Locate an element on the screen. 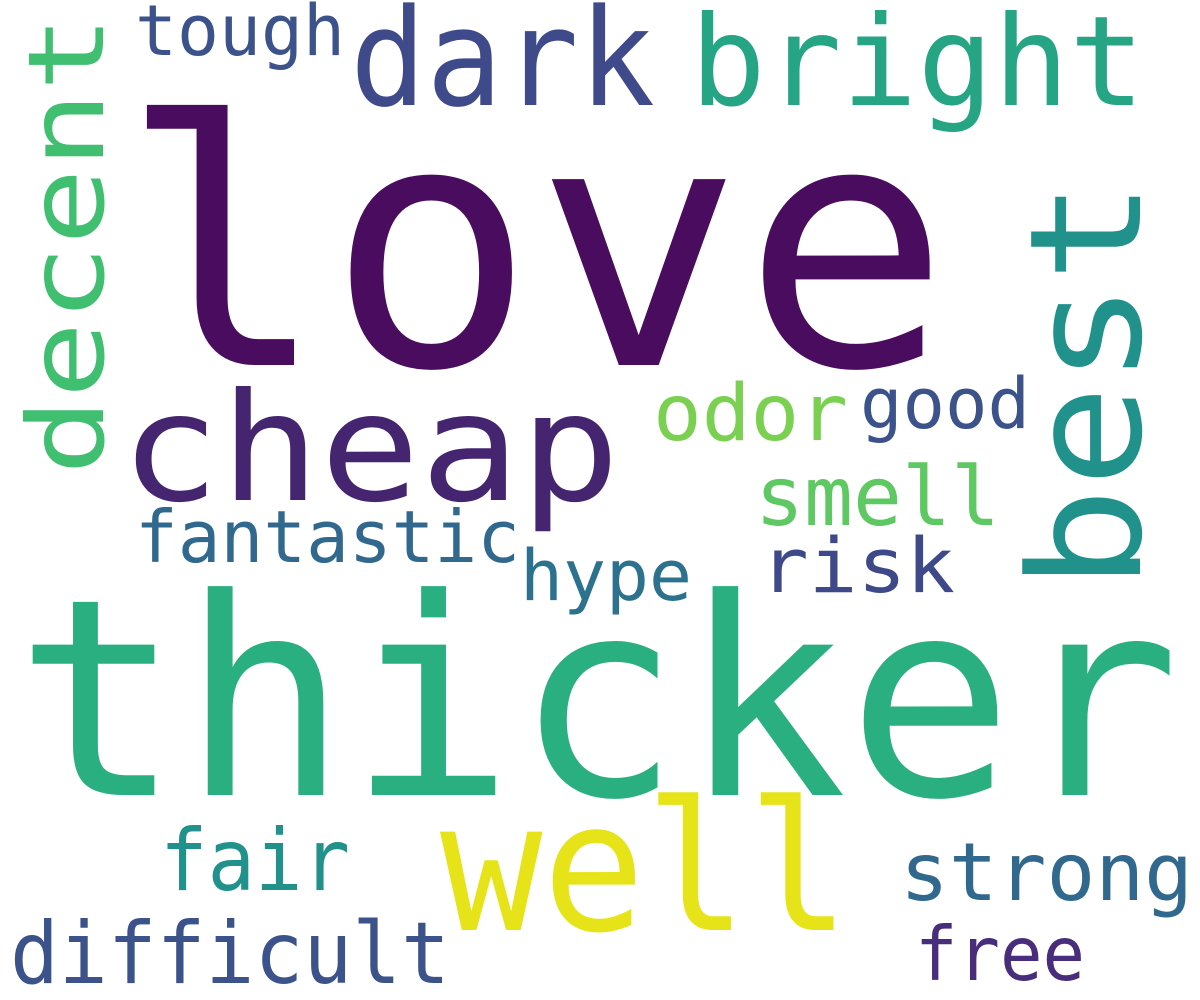 The width and height of the screenshot is (1200, 1000). word-tough: tough is located at coordinates (240, 36).